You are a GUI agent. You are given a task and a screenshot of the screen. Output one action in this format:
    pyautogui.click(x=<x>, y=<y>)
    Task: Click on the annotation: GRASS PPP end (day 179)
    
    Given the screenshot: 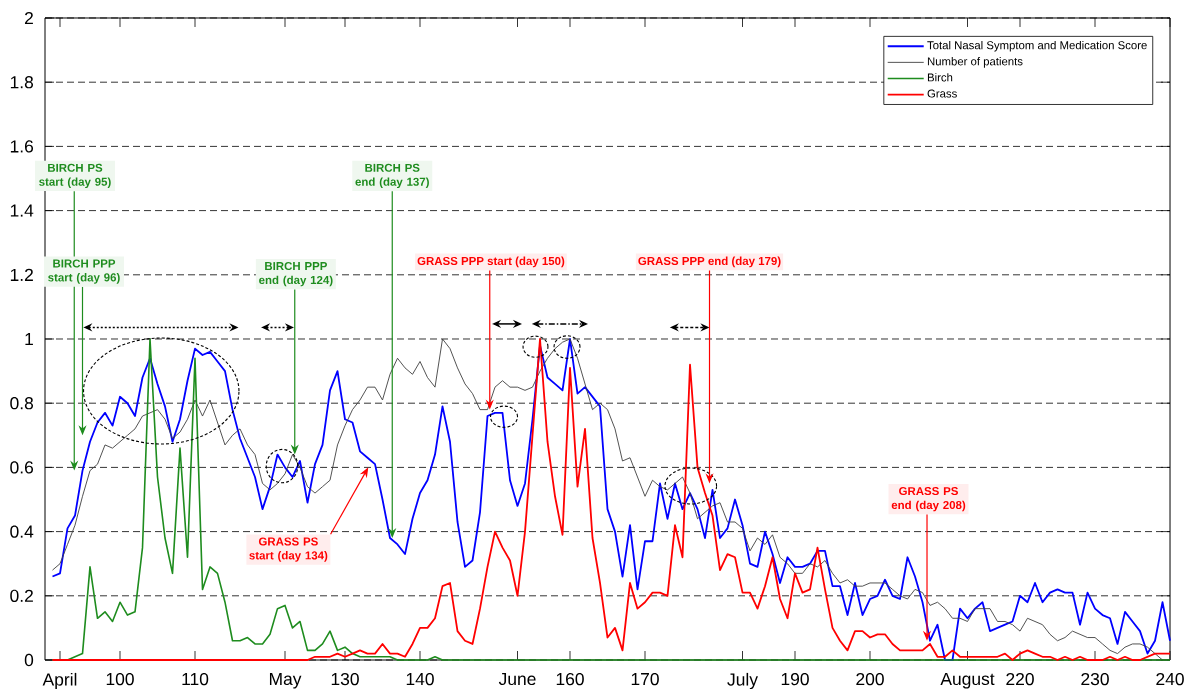 What is the action you would take?
    pyautogui.click(x=709, y=262)
    